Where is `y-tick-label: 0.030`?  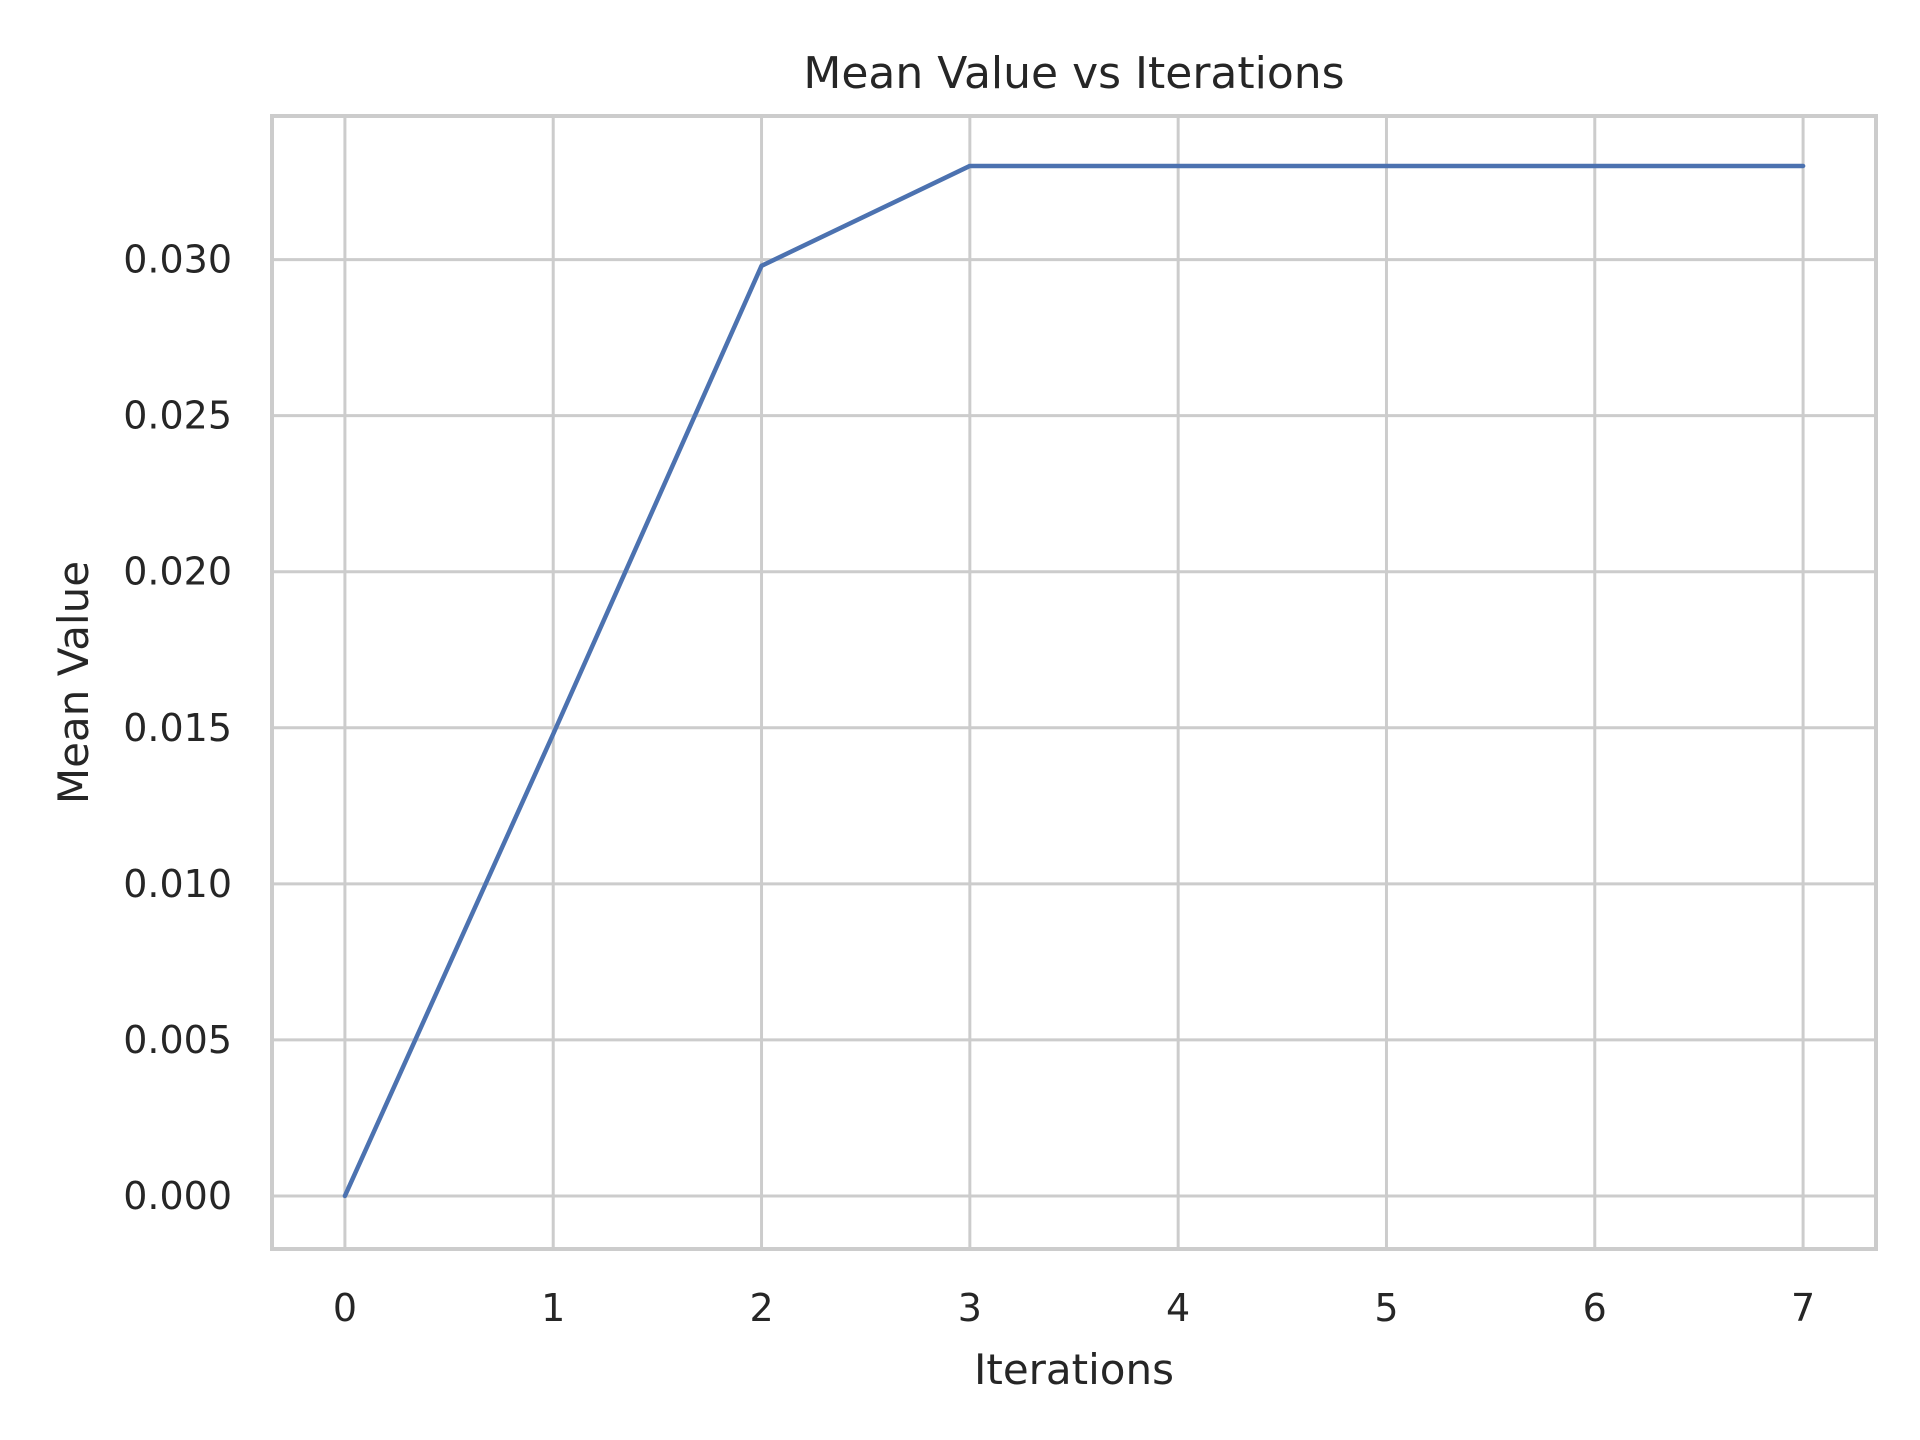 y-tick-label: 0.030 is located at coordinates (177, 260).